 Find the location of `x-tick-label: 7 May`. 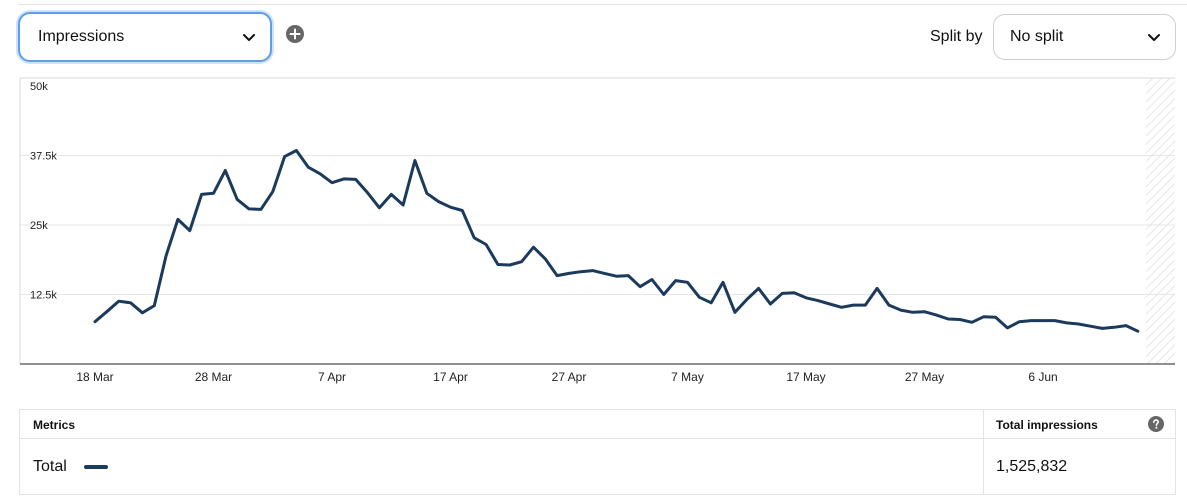

x-tick-label: 7 May is located at coordinates (687, 377).